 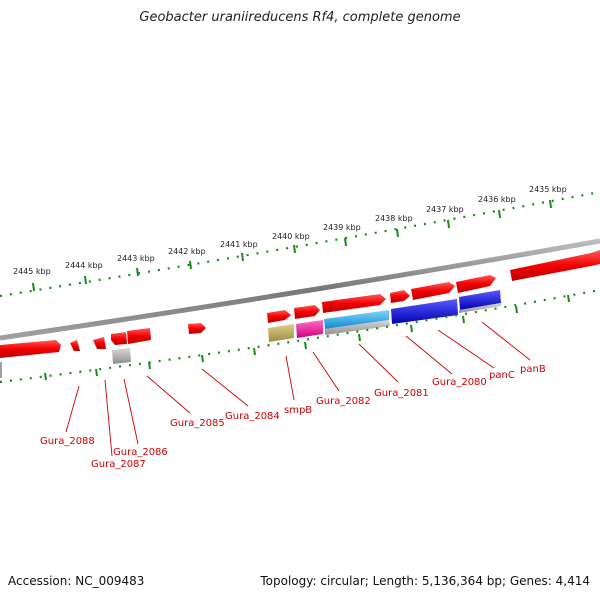 I want to click on feature-Gura-2082, so click(x=309, y=329).